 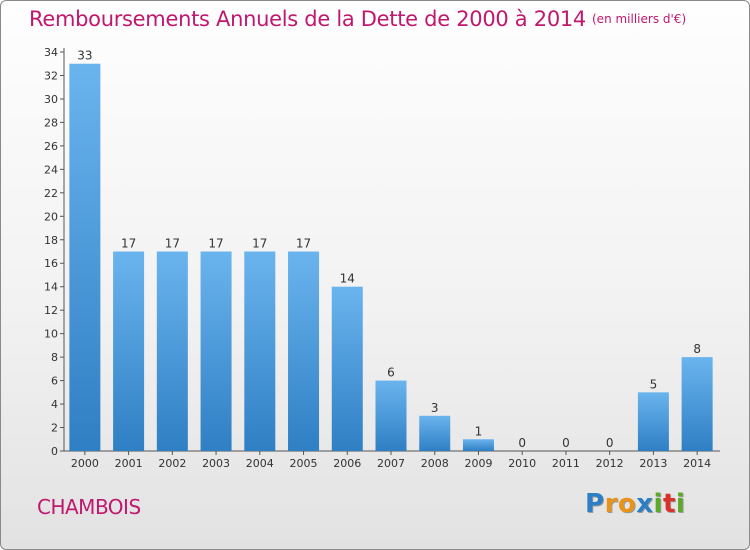 I want to click on y-tick-label: 4, so click(x=54, y=404).